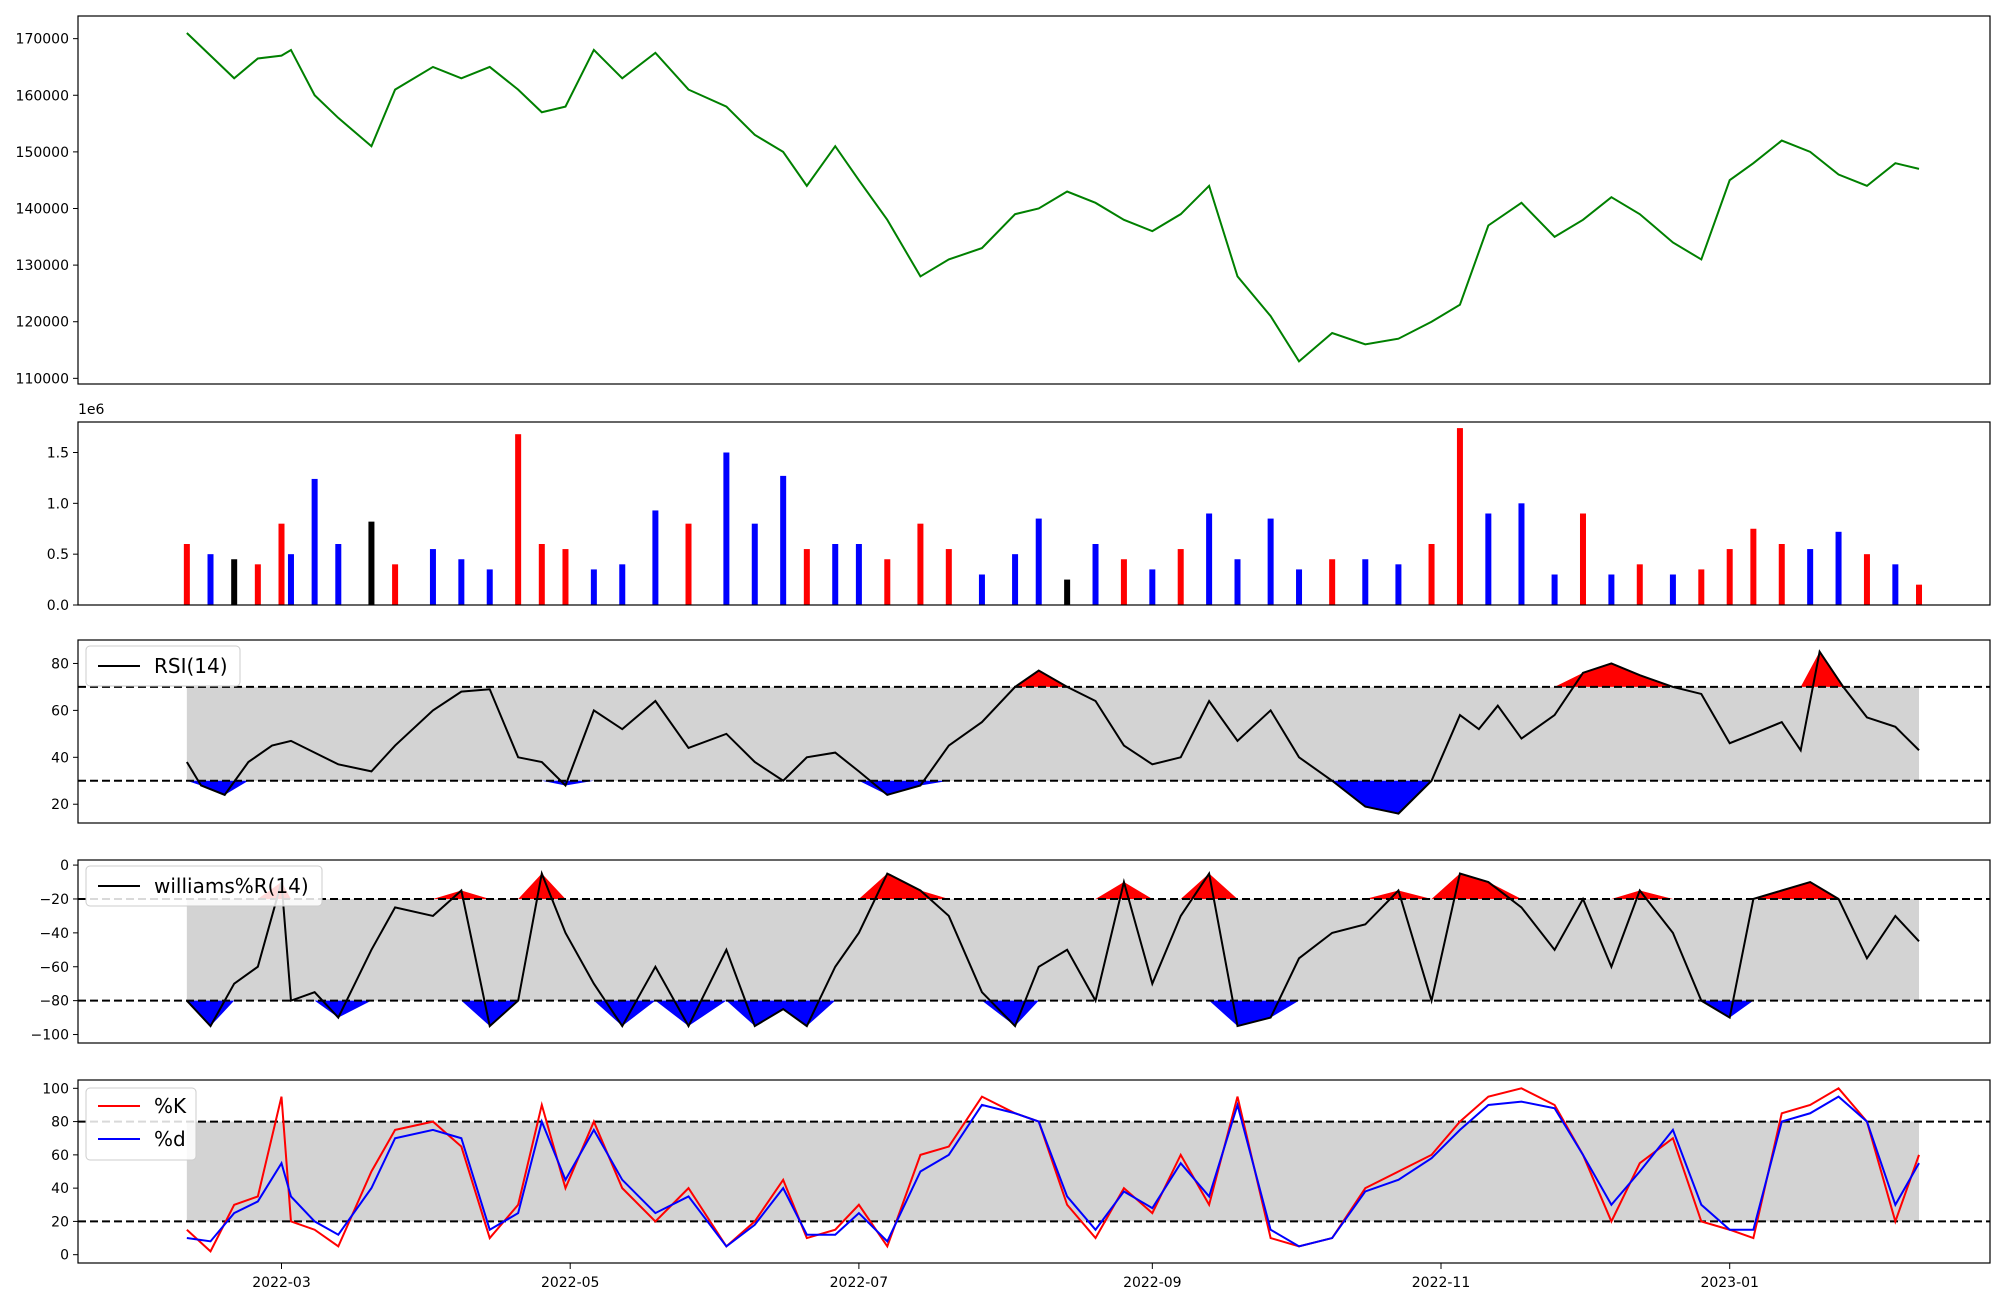 The height and width of the screenshot is (1300, 2000). I want to click on y-tick-label: 20, so click(60, 1222).